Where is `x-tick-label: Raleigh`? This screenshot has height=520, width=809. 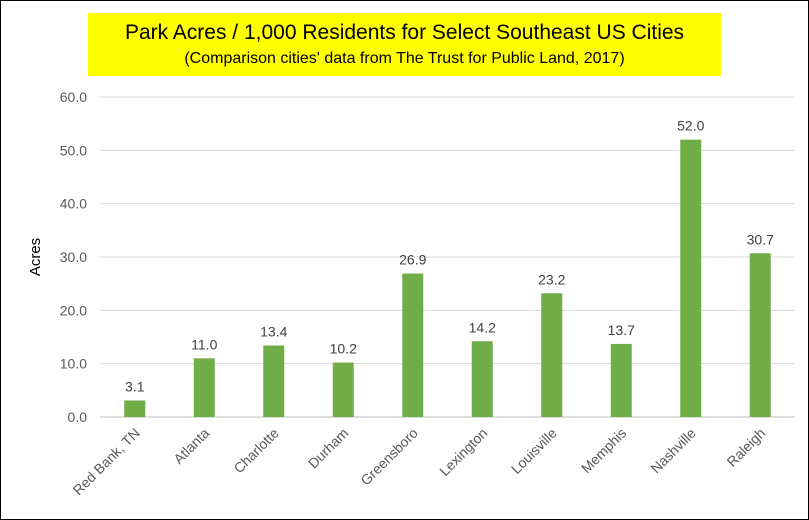 x-tick-label: Raleigh is located at coordinates (745, 447).